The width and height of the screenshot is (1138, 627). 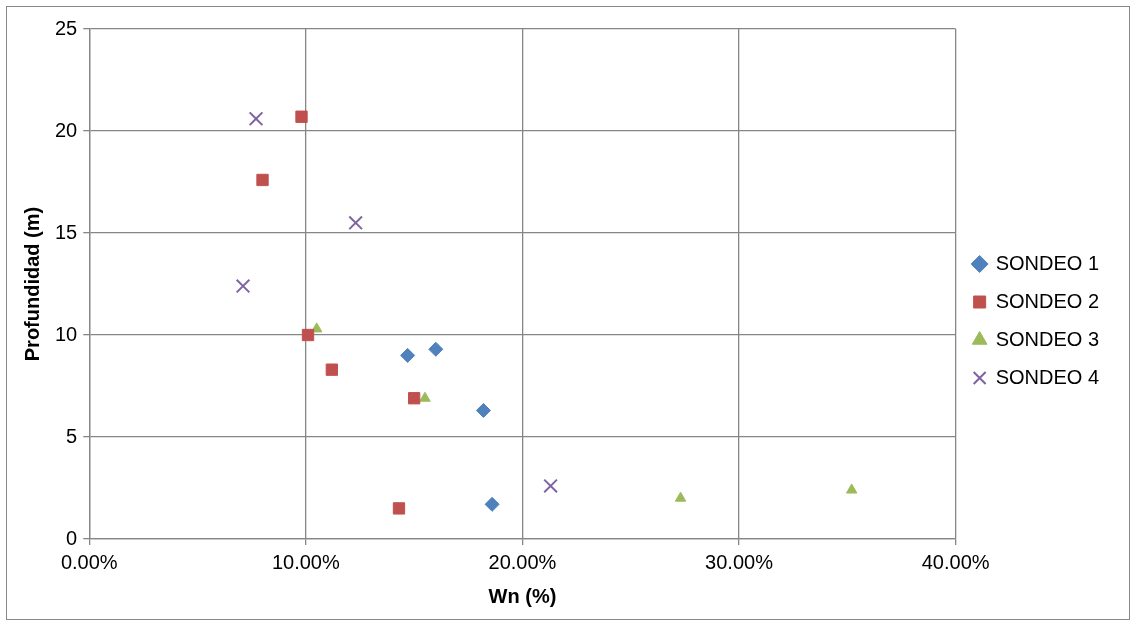 What do you see at coordinates (66, 129) in the screenshot?
I see `y-tick-label: 20` at bounding box center [66, 129].